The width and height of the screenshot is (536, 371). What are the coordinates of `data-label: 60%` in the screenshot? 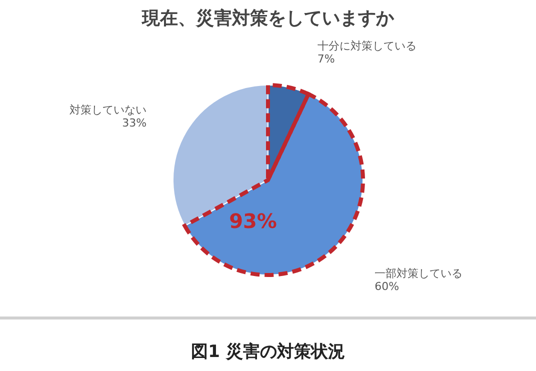 It's located at (387, 286).